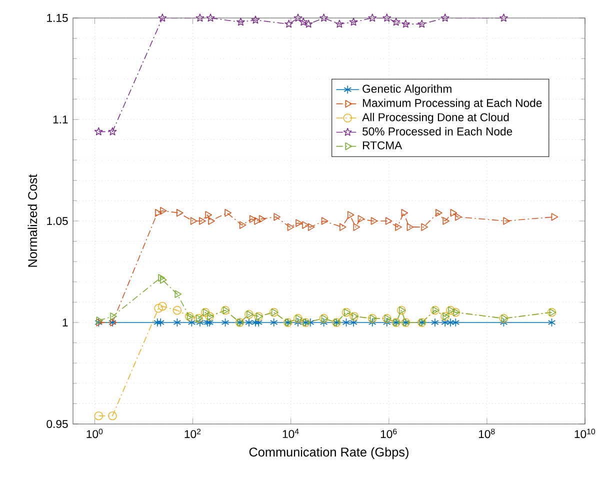 Image resolution: width=607 pixels, height=481 pixels. What do you see at coordinates (388, 433) in the screenshot?
I see `x-tick-label: 10$^{6}$` at bounding box center [388, 433].